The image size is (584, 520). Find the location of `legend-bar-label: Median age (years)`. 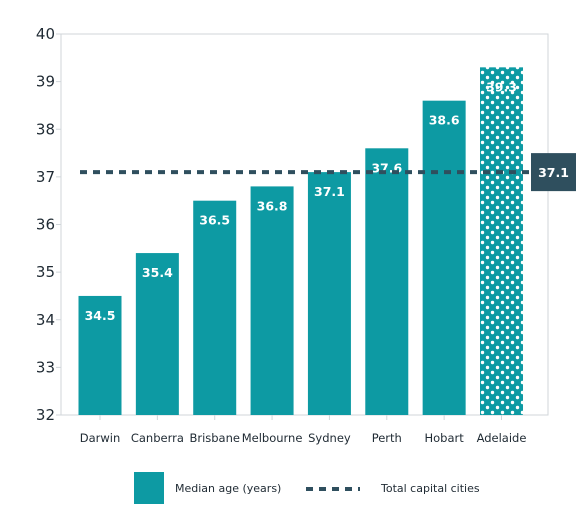

legend-bar-label: Median age (years) is located at coordinates (228, 488).